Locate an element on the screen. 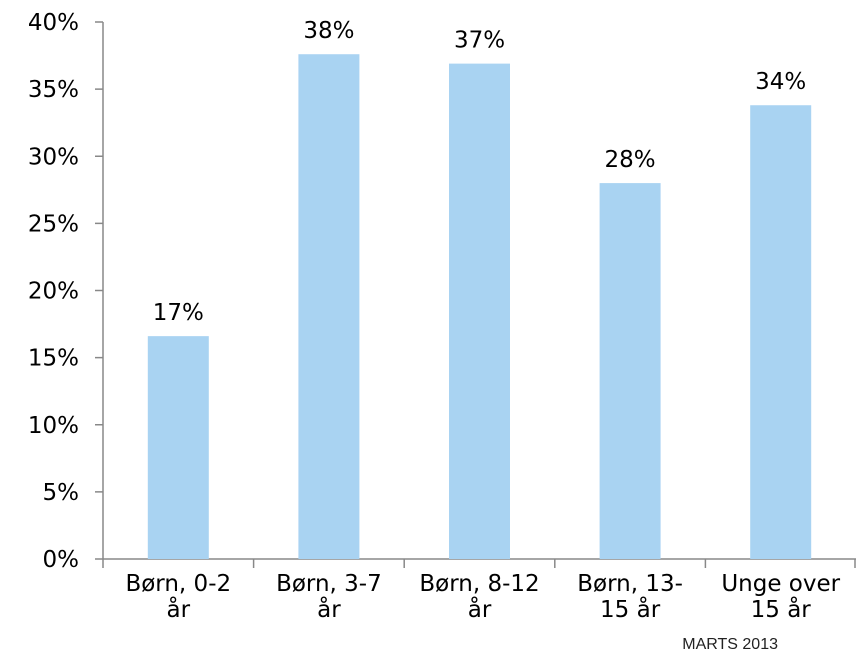 This screenshot has width=856, height=662. y-tick-label: 10% is located at coordinates (53, 426).